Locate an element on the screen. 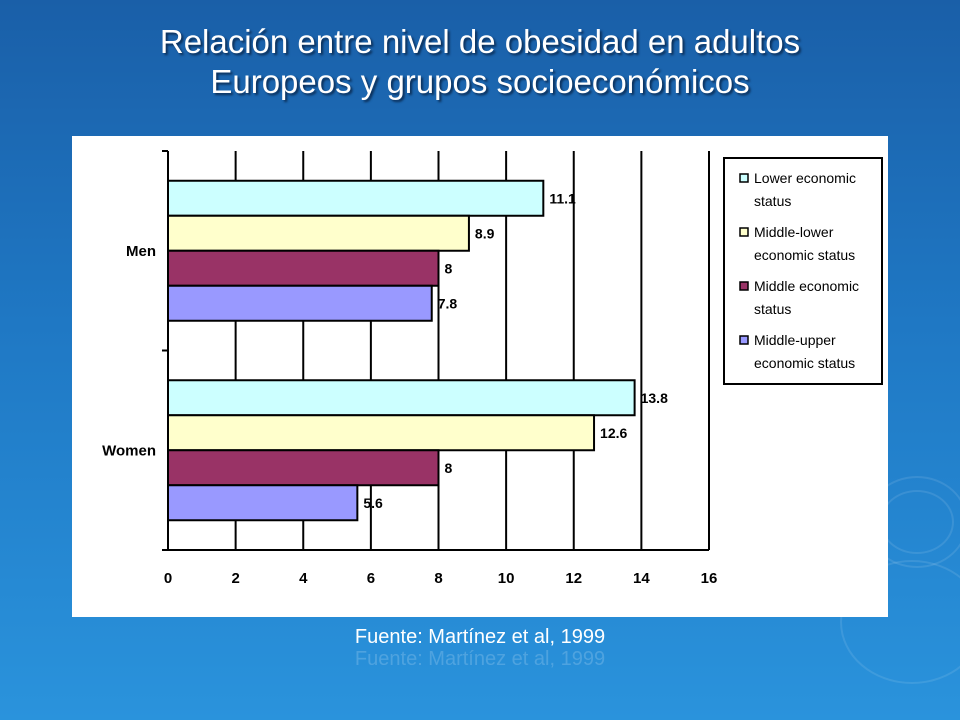 This screenshot has height=720, width=960. legend-label-4-line-2: economic status is located at coordinates (804, 363).